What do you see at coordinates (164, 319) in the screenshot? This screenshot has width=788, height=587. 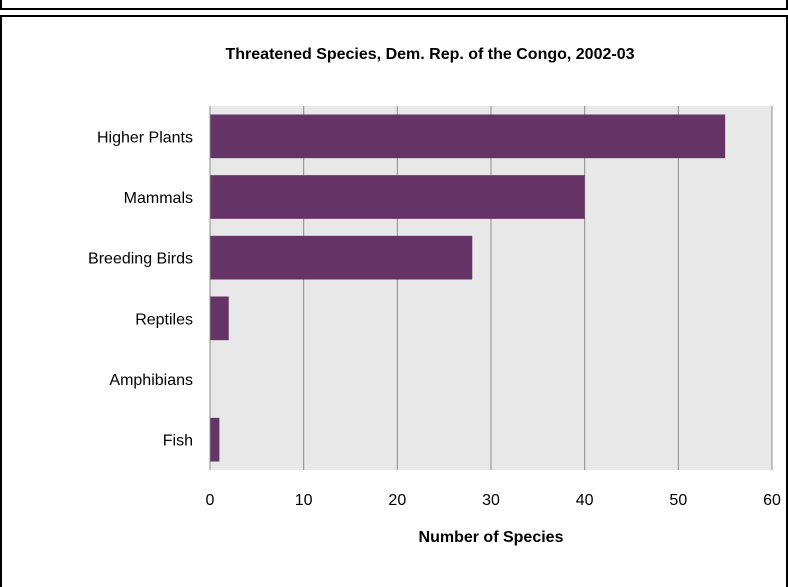 I see `y-category-label: Reptiles` at bounding box center [164, 319].